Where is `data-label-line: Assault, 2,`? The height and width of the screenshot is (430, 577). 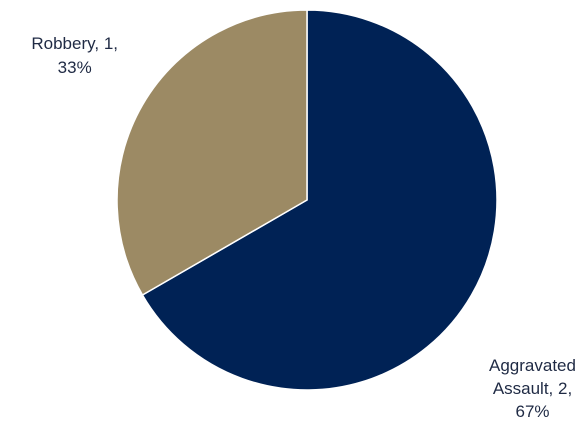
data-label-line: Assault, 2, is located at coordinates (532, 388).